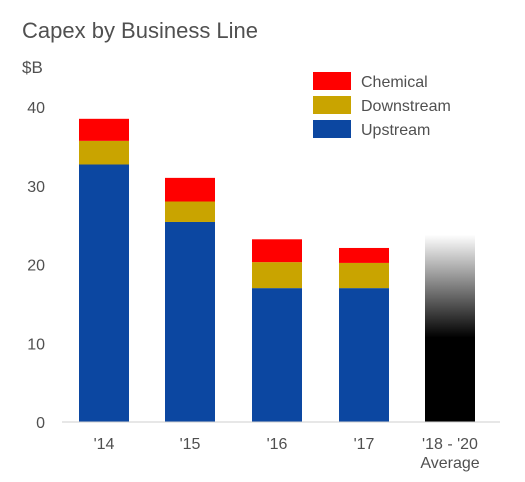 This screenshot has width=525, height=482. Describe the element at coordinates (140, 30) in the screenshot. I see `chart-title: Capex by Business Line` at that location.